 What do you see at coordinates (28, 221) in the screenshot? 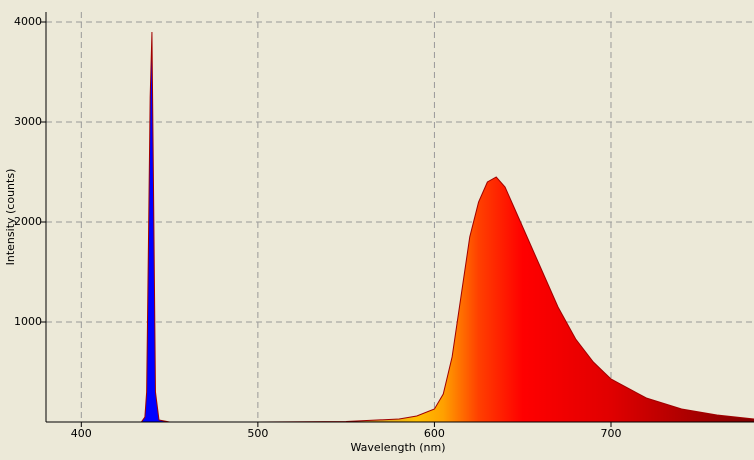
I see `y-tick-label: 2000` at bounding box center [28, 221].